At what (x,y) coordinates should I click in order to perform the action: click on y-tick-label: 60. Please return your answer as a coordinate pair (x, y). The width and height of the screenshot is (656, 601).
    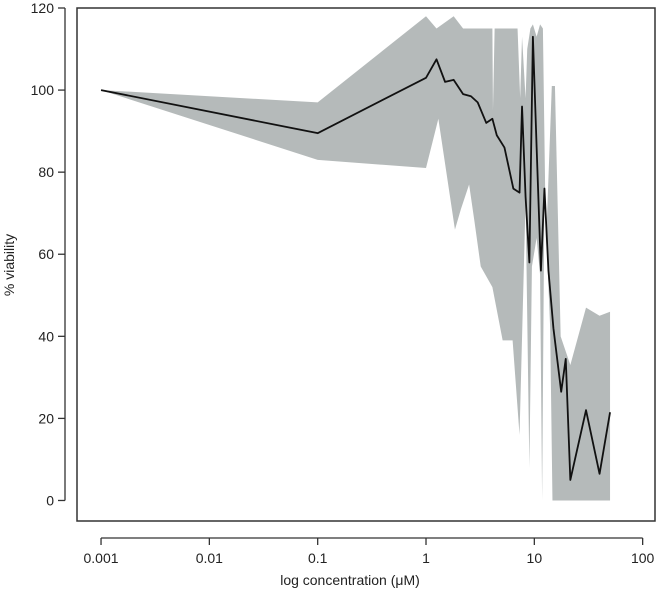
    Looking at the image, I should click on (46, 254).